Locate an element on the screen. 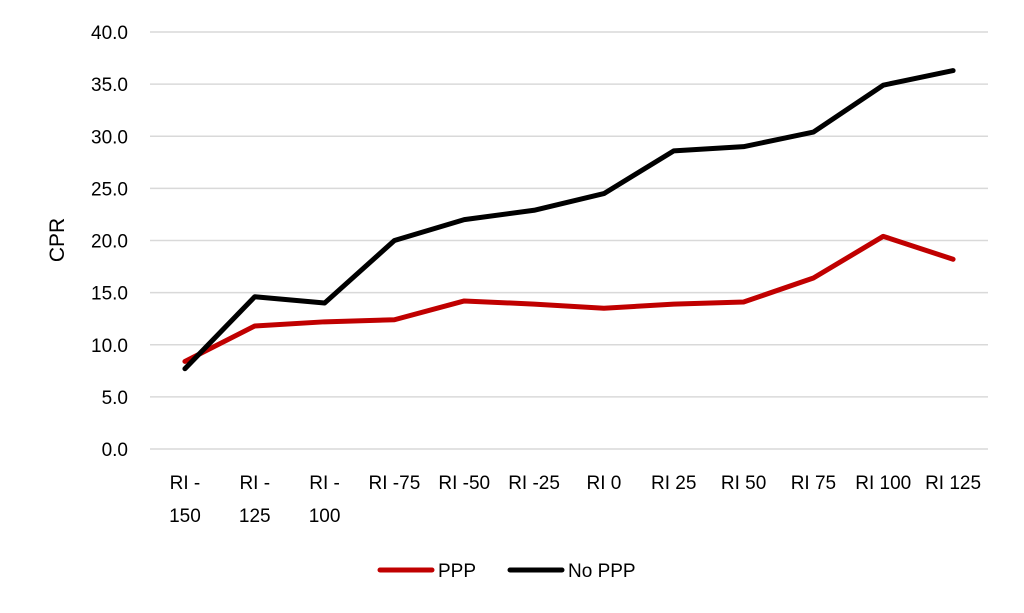  y-tick-label: 30.0 is located at coordinates (109, 137).